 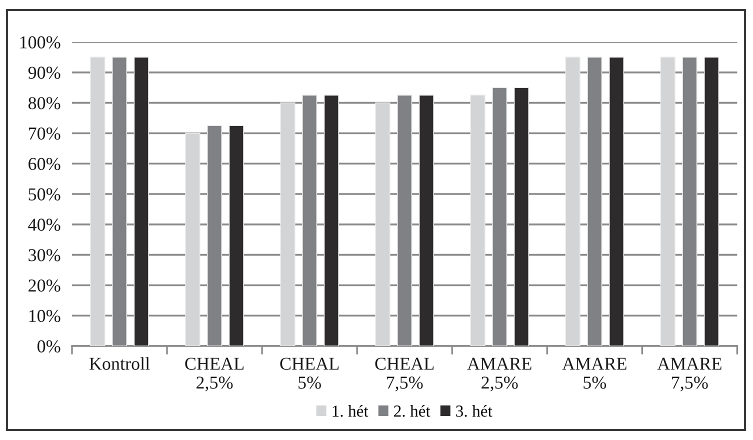 What do you see at coordinates (594, 373) in the screenshot?
I see `x-tick-label: AMARE 5%` at bounding box center [594, 373].